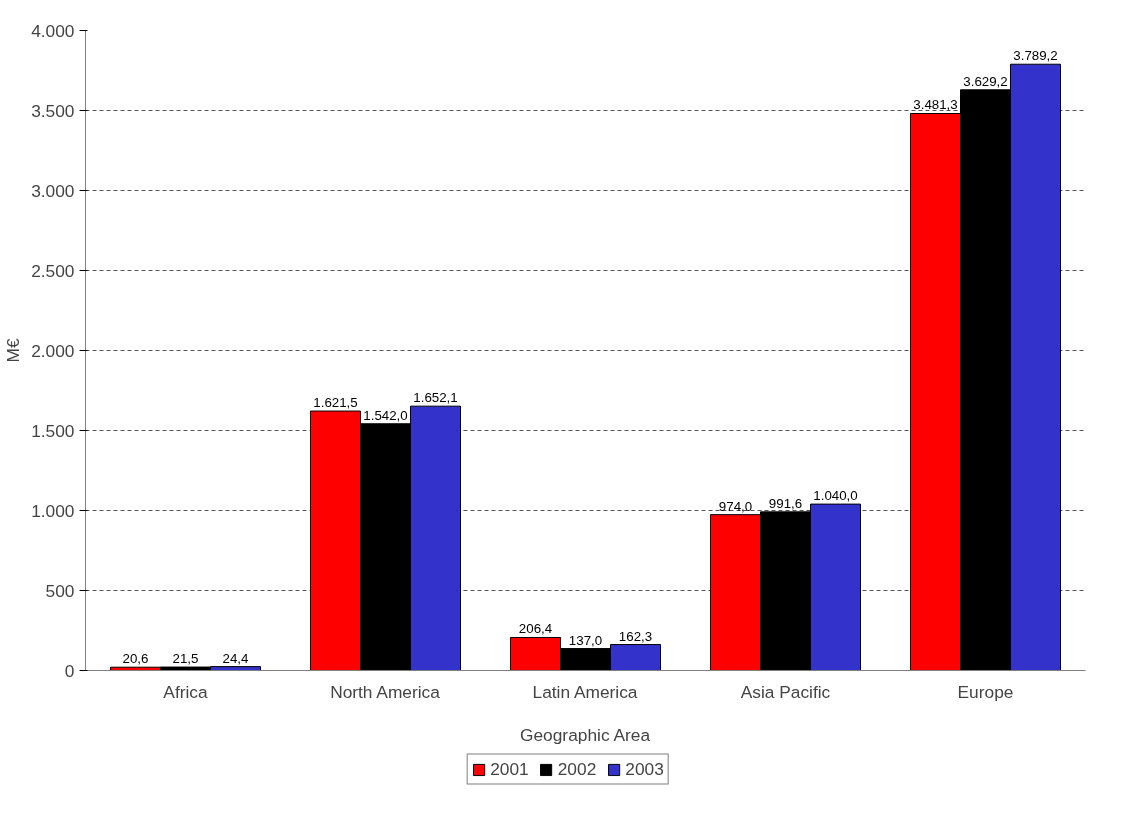  Describe the element at coordinates (135, 659) in the screenshot. I see `data-label: 20,6` at that location.